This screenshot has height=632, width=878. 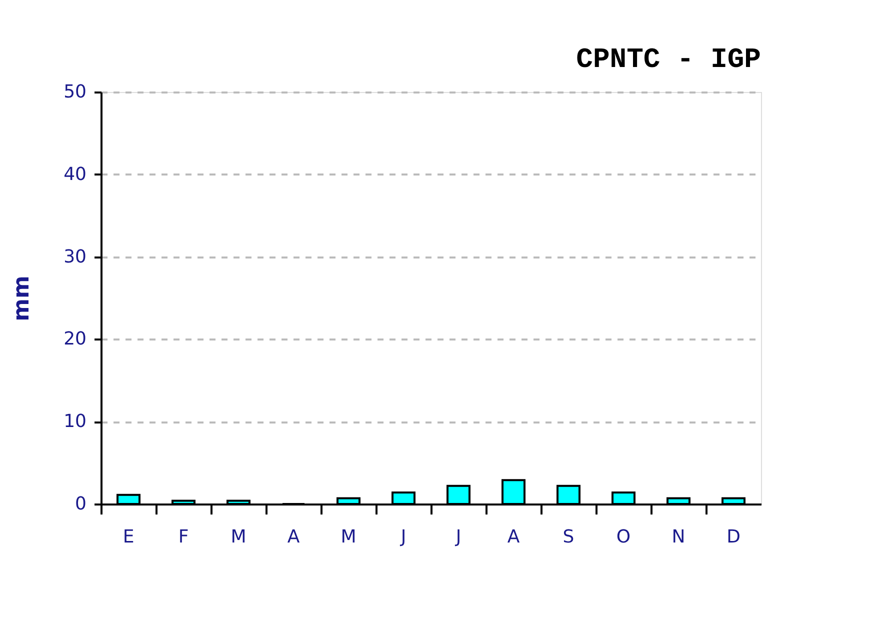 What do you see at coordinates (733, 537) in the screenshot?
I see `x-tick-label: D` at bounding box center [733, 537].